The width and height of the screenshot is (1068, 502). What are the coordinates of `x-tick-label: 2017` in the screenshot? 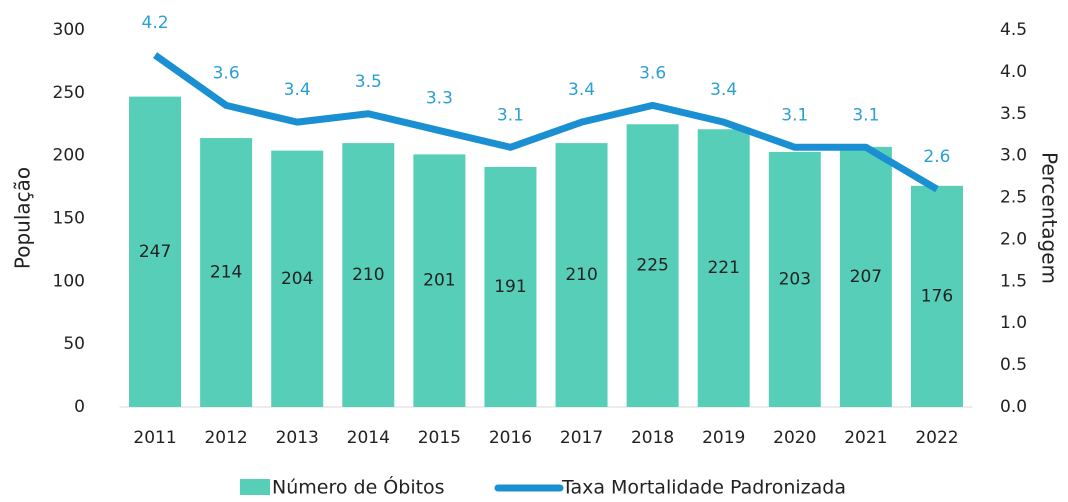 It's located at (581, 438).